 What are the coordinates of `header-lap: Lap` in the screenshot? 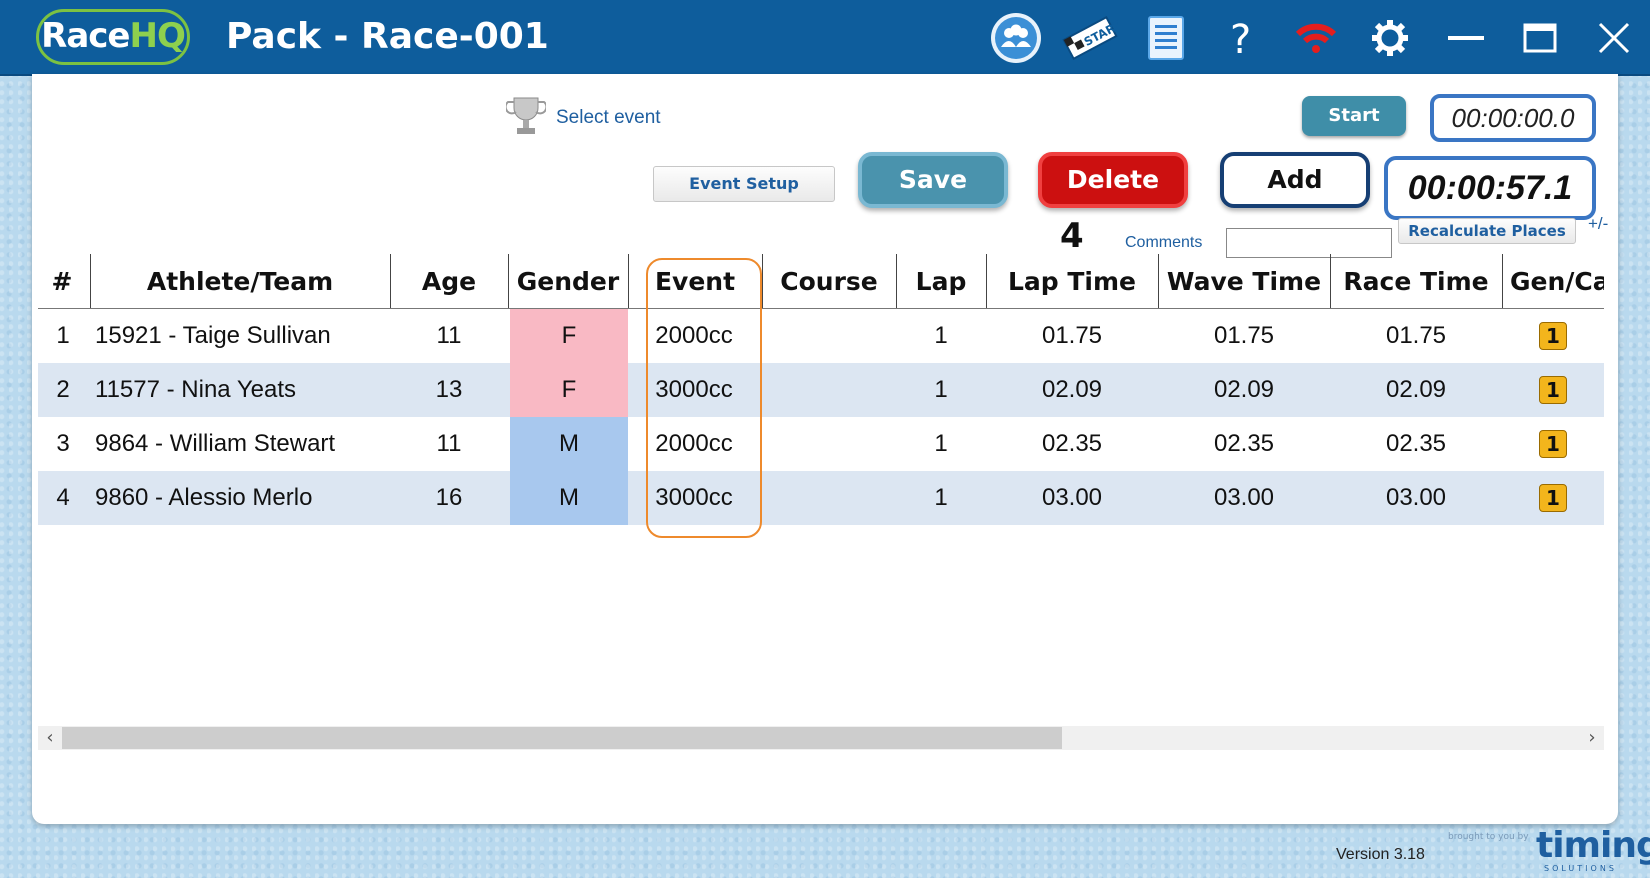 It's located at (941, 281).